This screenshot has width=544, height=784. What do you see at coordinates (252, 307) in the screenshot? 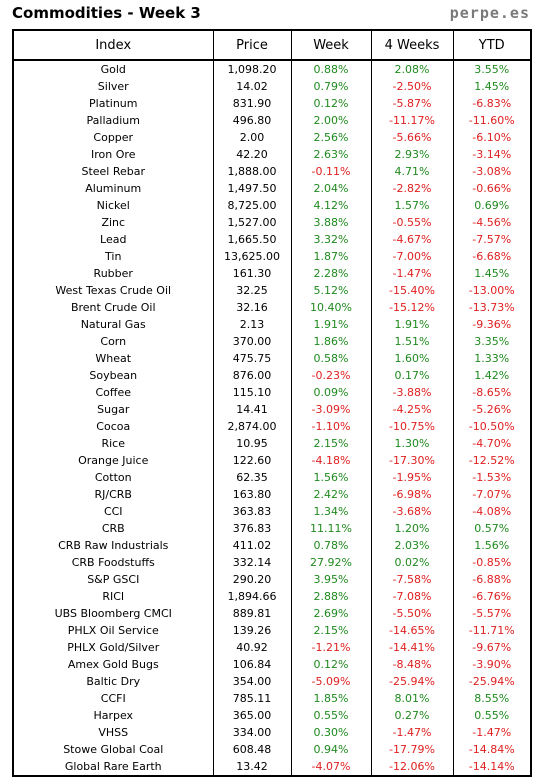
I see `price-cell: 32.16` at bounding box center [252, 307].